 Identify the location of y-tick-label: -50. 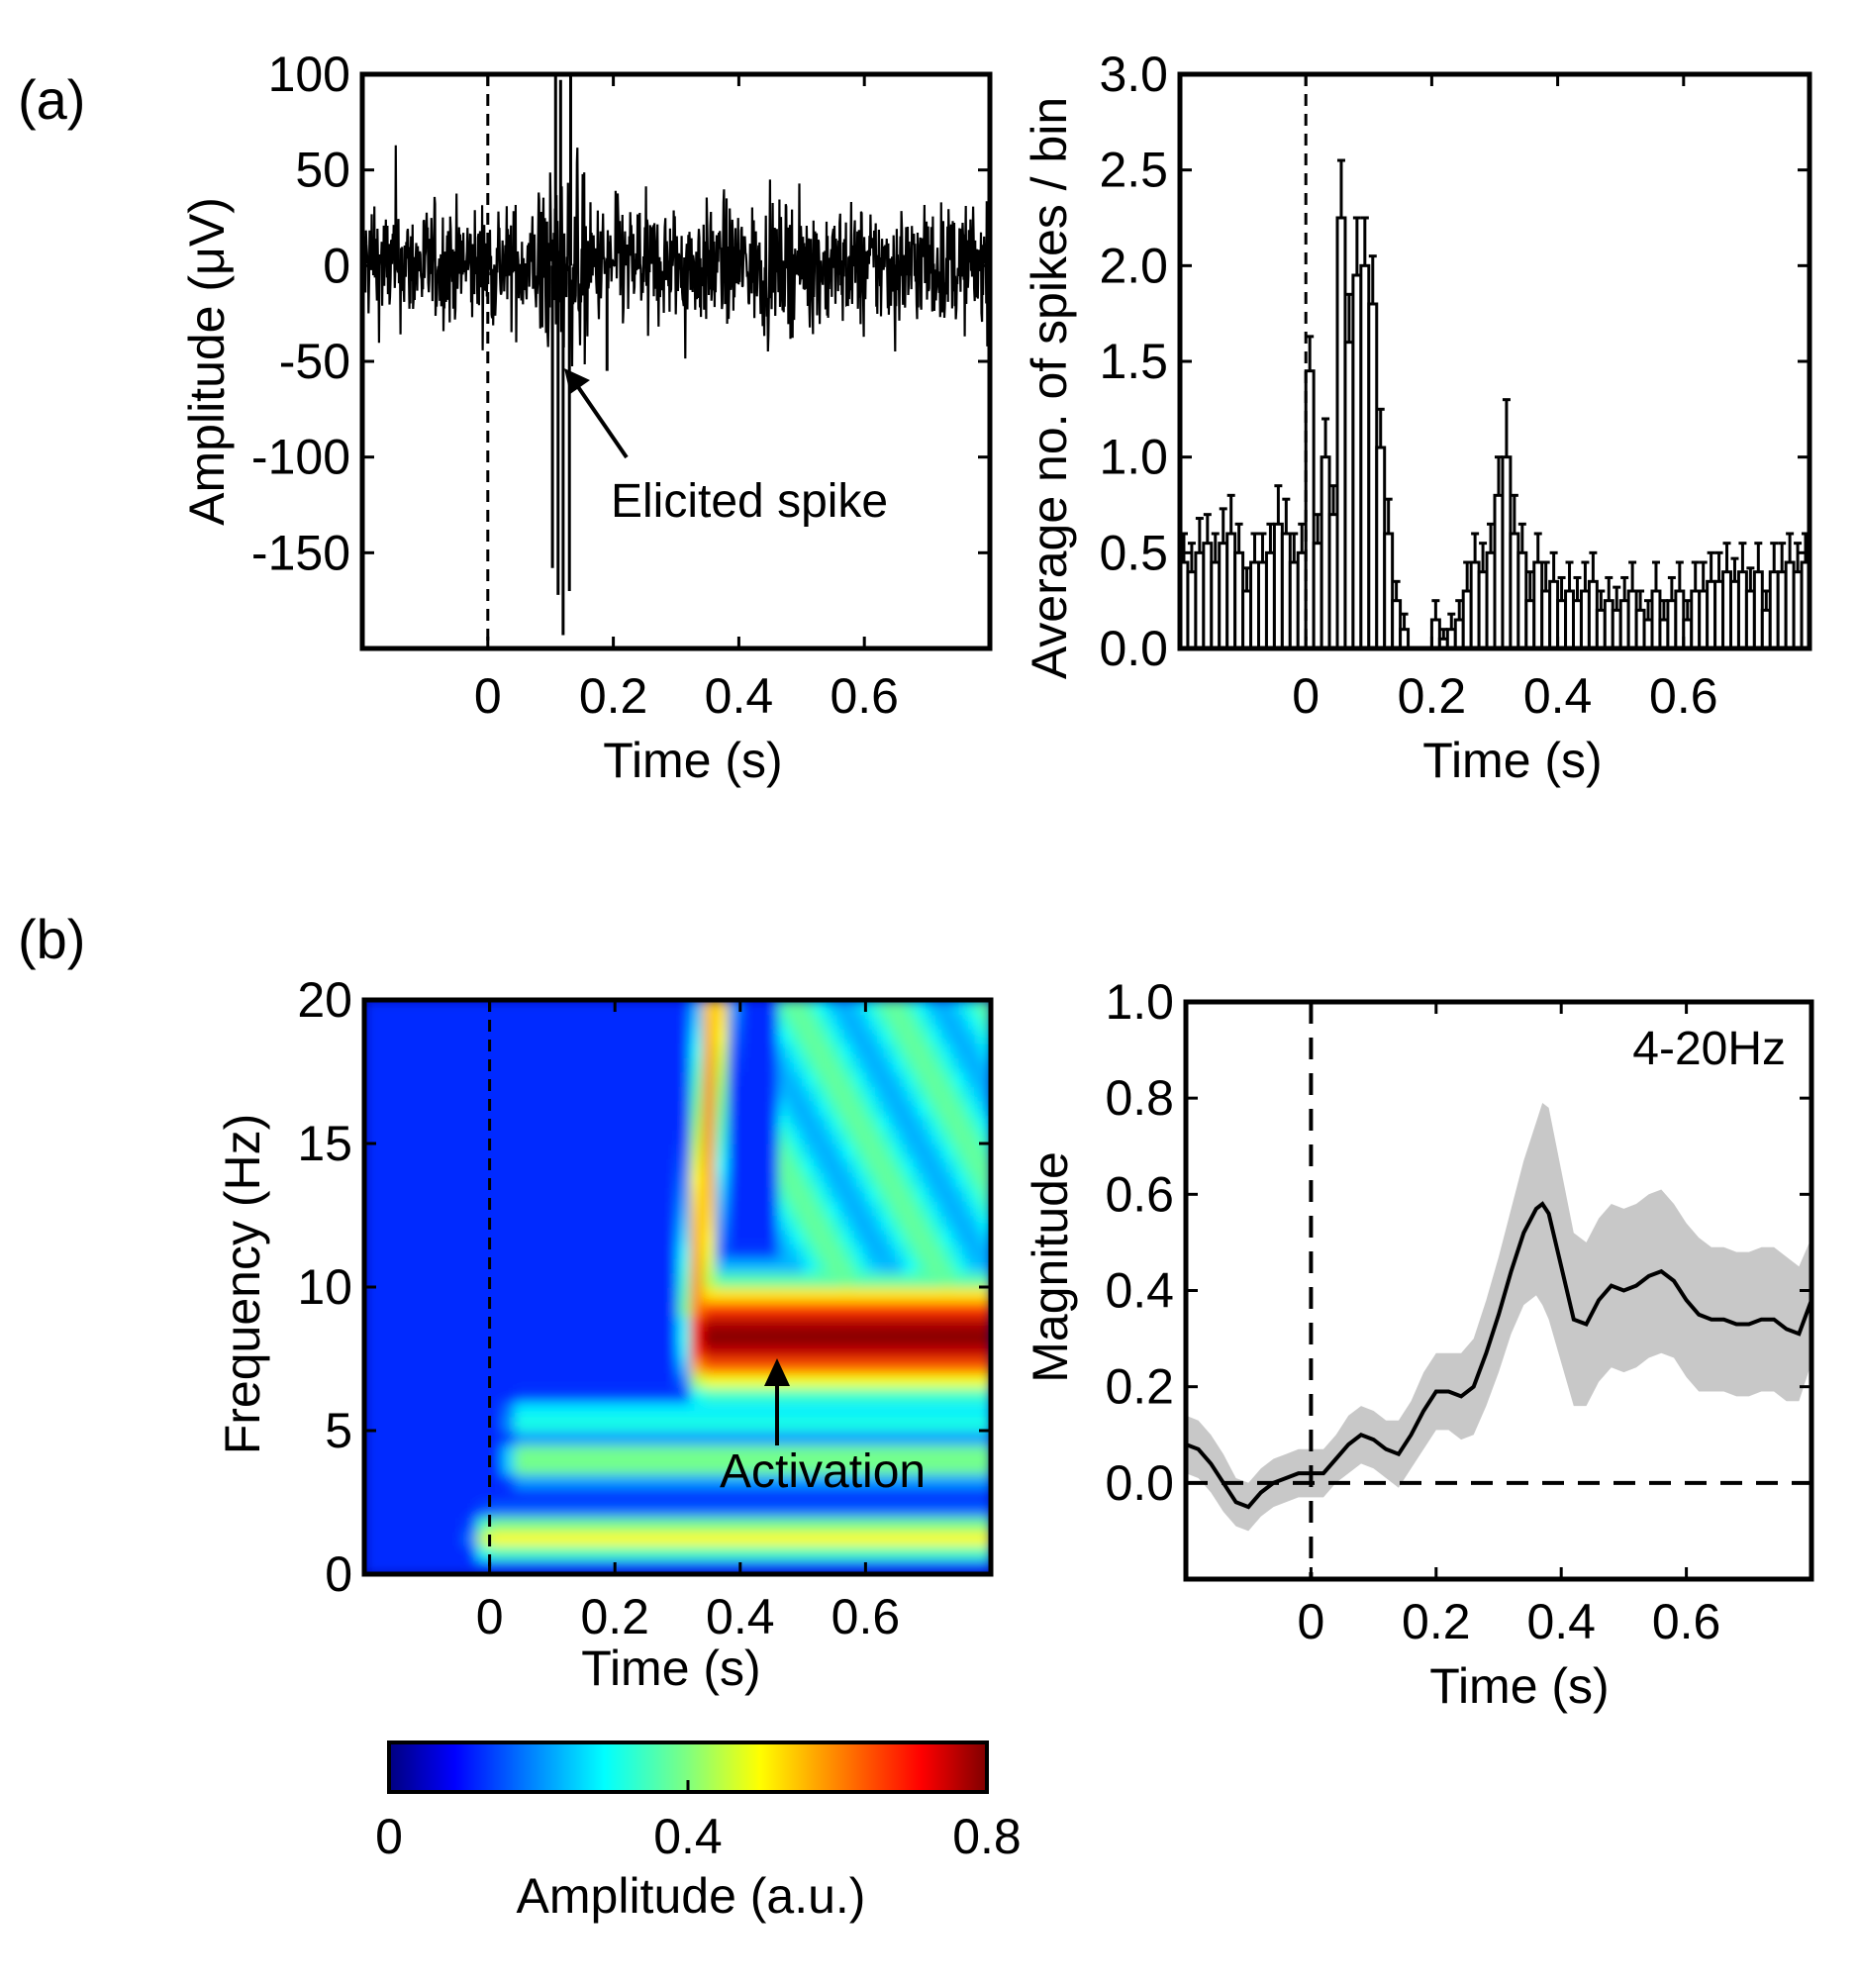
(314, 361).